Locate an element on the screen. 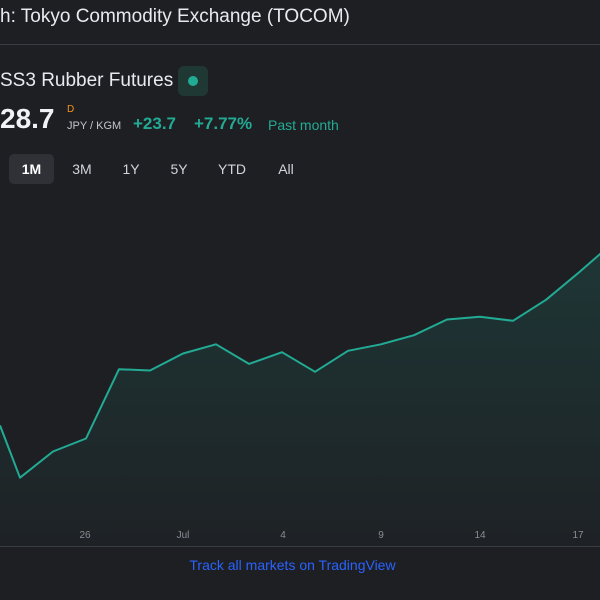  tradingview-link: Track all markets on TradingView is located at coordinates (292, 565).